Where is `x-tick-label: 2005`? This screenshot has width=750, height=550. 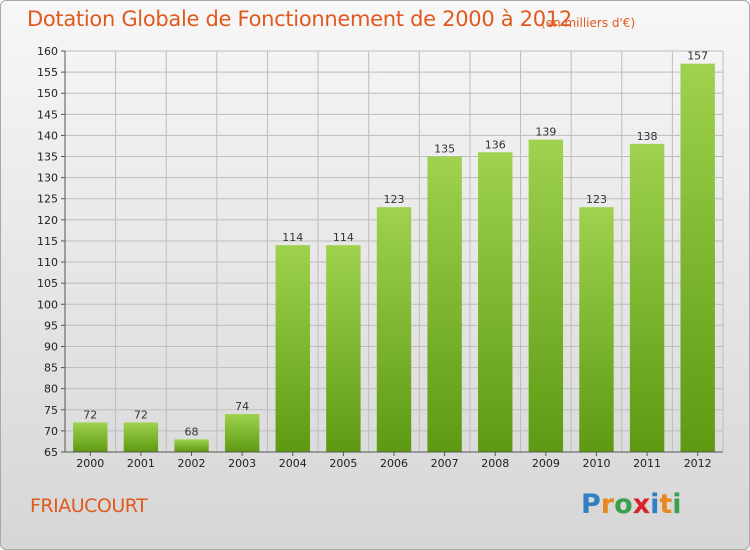
x-tick-label: 2005 is located at coordinates (343, 463).